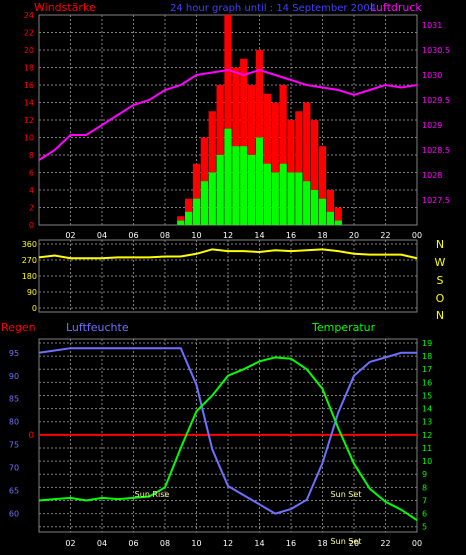 This screenshot has width=466, height=555. Describe the element at coordinates (432, 175) in the screenshot. I see `pressure-y-tick-1028: 1028` at that location.